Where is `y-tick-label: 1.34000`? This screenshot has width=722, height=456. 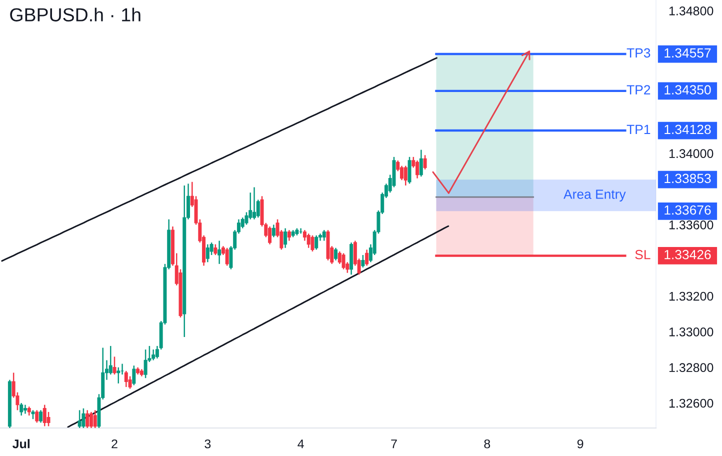 y-tick-label: 1.34000 is located at coordinates (691, 153).